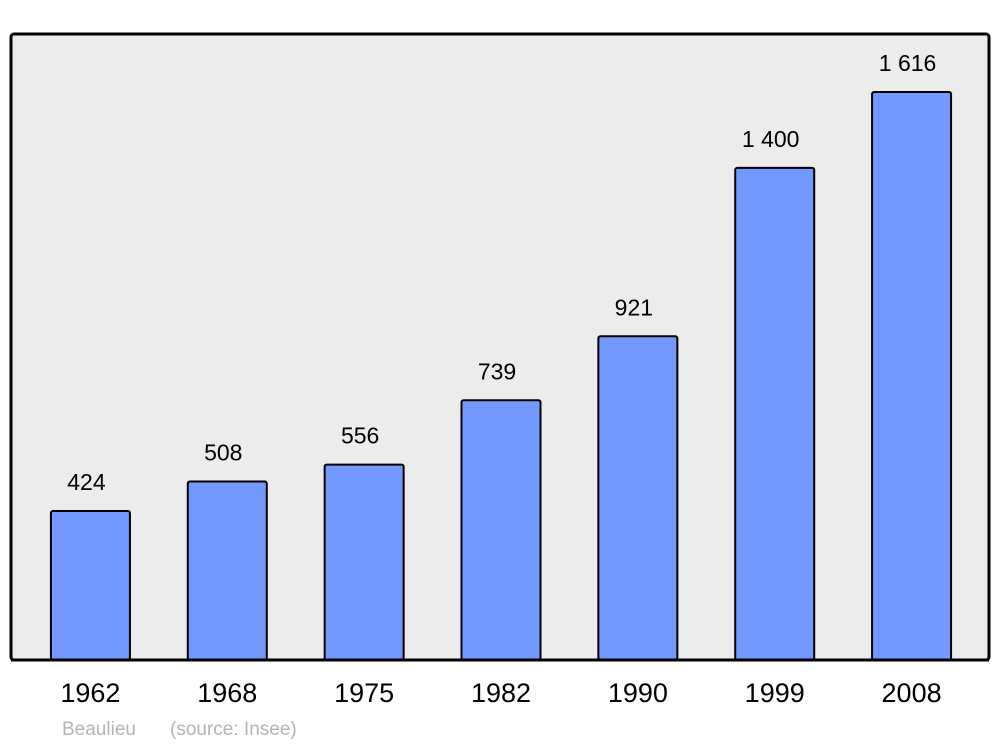 The image size is (1000, 747). What do you see at coordinates (775, 693) in the screenshot?
I see `x-tick-label: 1999` at bounding box center [775, 693].